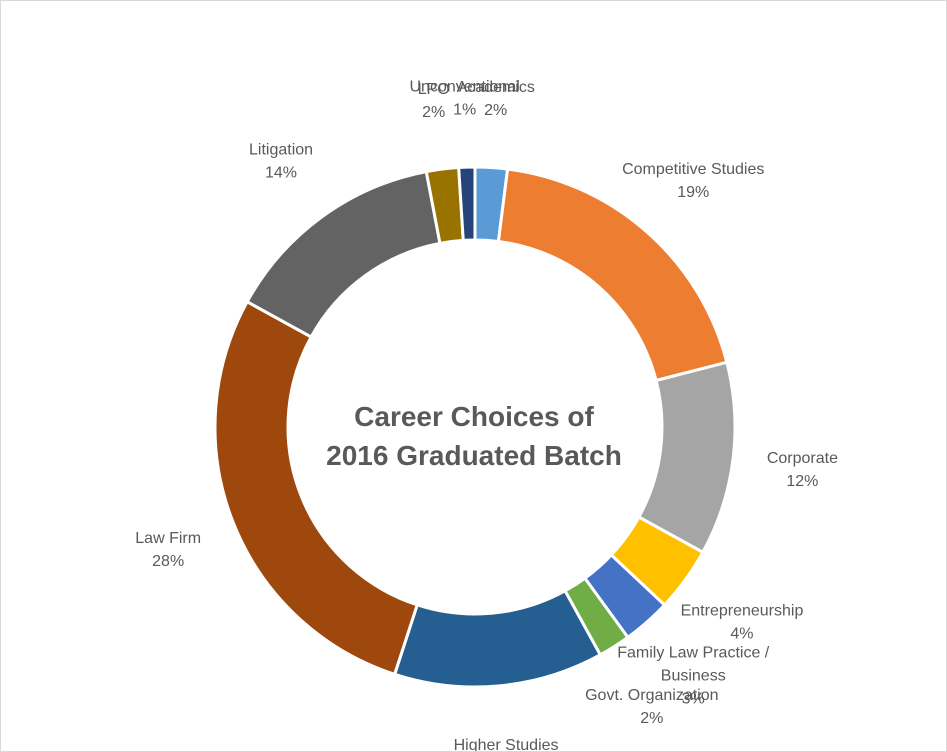 The height and width of the screenshot is (752, 947). I want to click on slice-label-academics: Academics 2%, so click(496, 99).